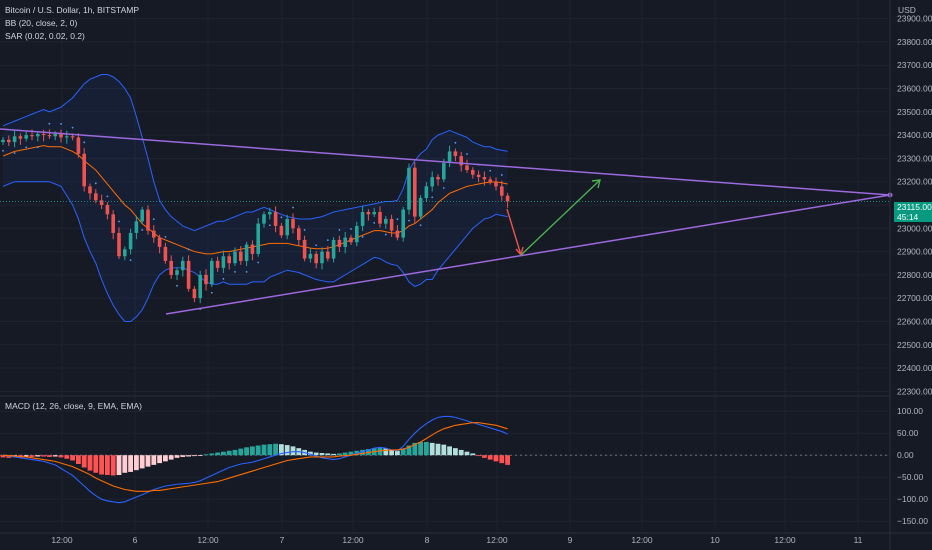 The height and width of the screenshot is (550, 932). Describe the element at coordinates (914, 345) in the screenshot. I see `price-tick-label: 22500.00` at that location.